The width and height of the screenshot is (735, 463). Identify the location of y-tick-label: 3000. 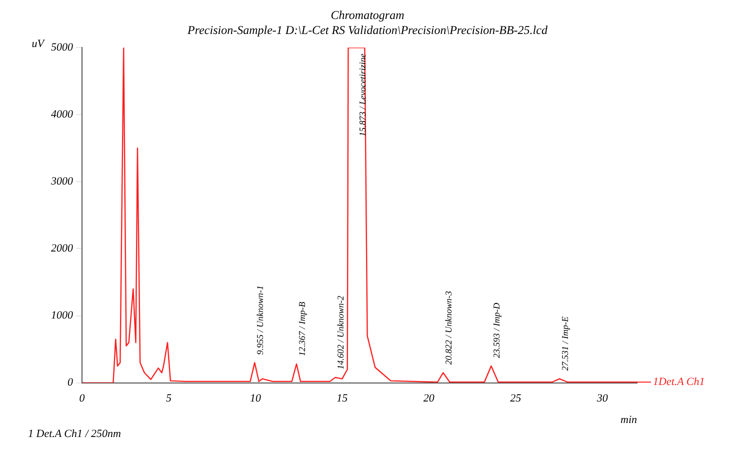
(62, 182).